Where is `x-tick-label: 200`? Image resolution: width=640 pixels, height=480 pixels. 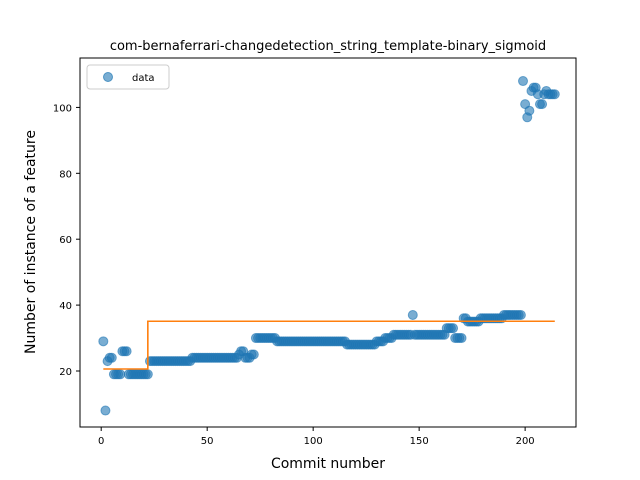
x-tick-label: 200 is located at coordinates (525, 441).